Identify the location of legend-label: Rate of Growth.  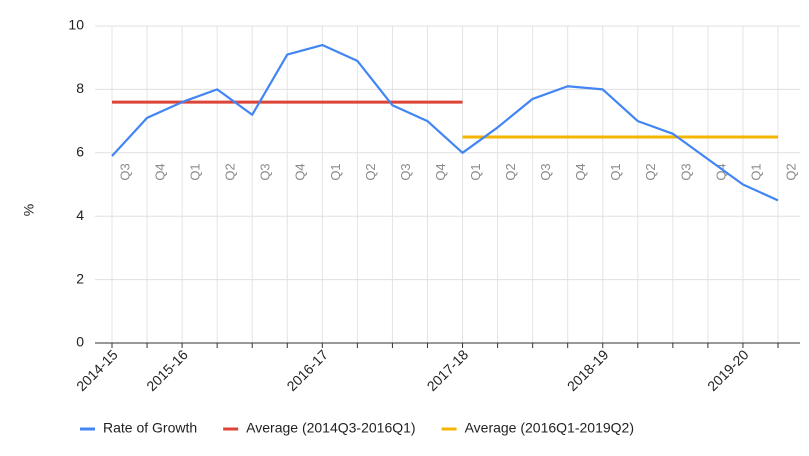
(150, 428).